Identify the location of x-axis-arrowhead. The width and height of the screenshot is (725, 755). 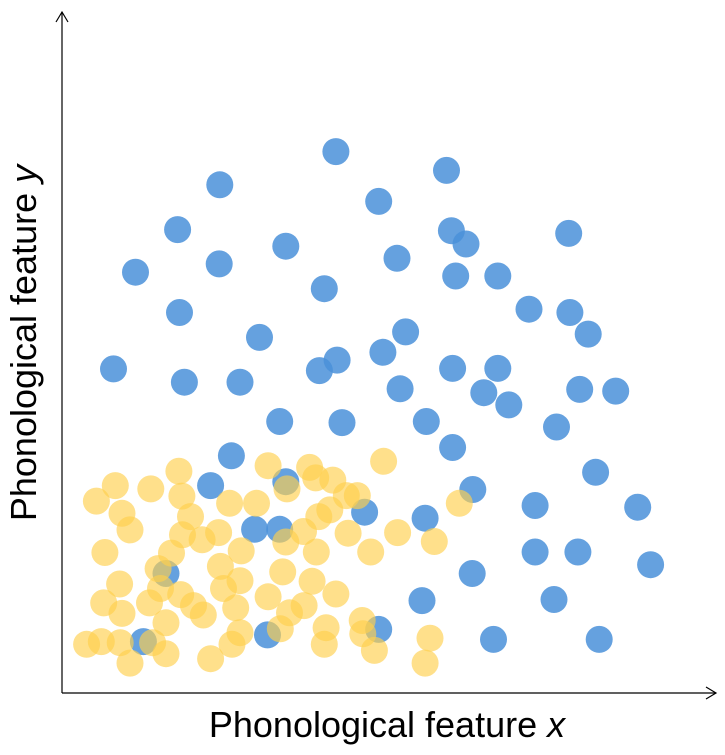
(711, 693).